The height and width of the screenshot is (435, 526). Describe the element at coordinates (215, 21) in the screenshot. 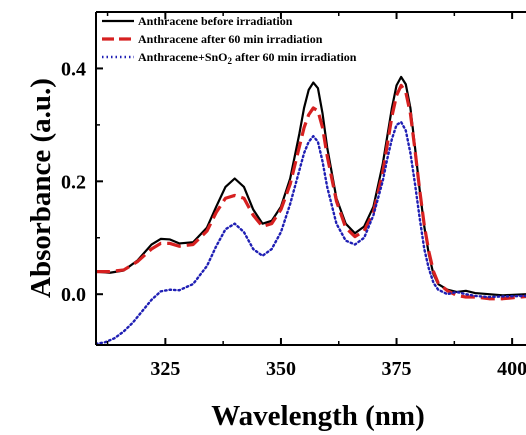

I see `legend-label-1: Anthracene before irradiation` at that location.